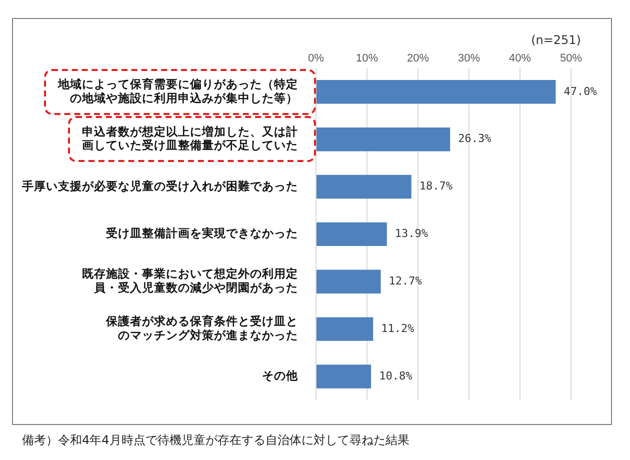 The image size is (630, 460). I want to click on x-tick-label: 10%, so click(367, 58).